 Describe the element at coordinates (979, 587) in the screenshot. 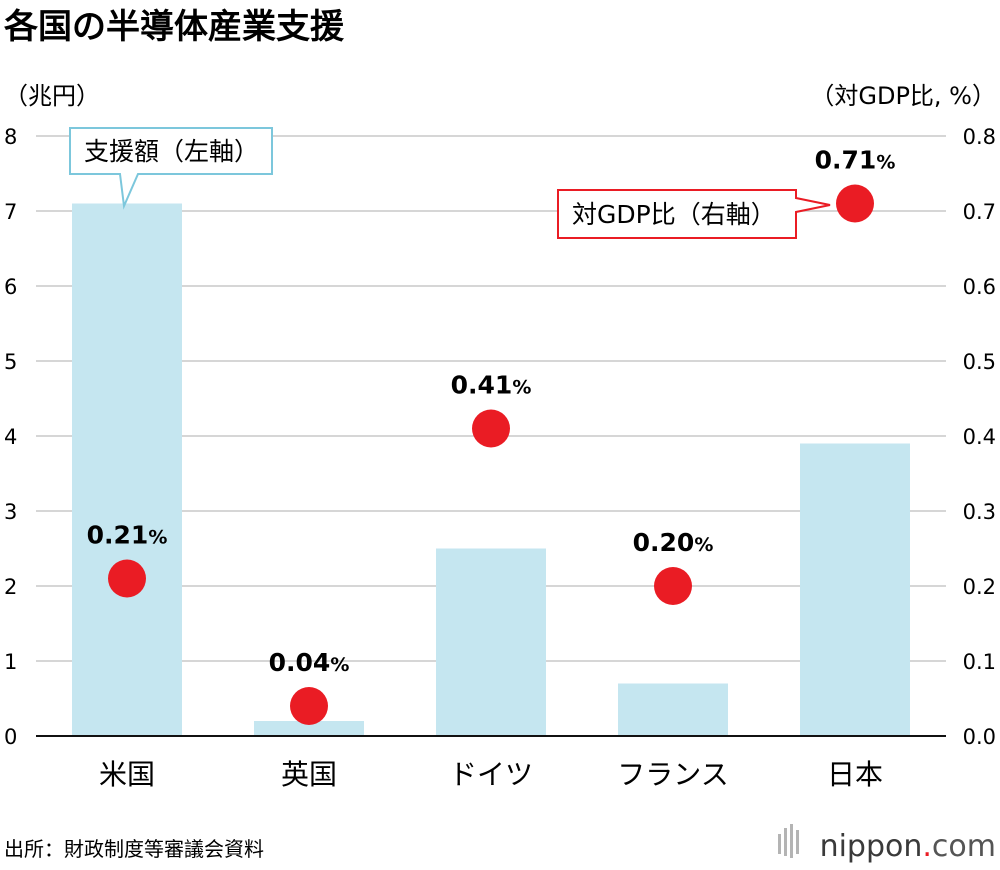

I see `right-tick-label: 0.2` at that location.